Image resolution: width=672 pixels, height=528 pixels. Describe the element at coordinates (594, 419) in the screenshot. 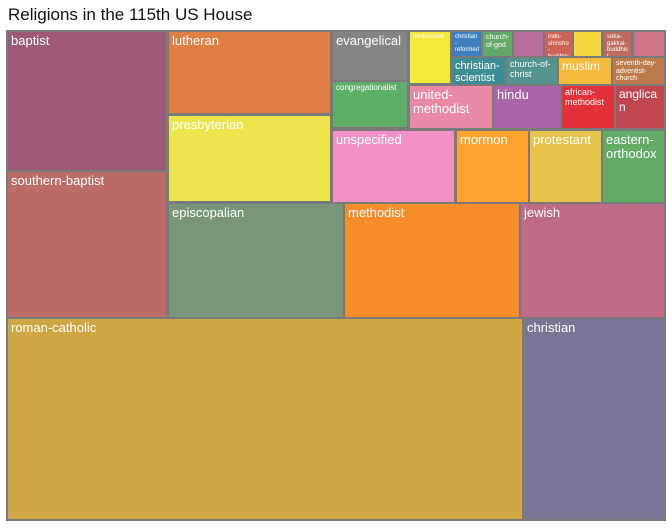

I see `treemap-tile: christian` at that location.